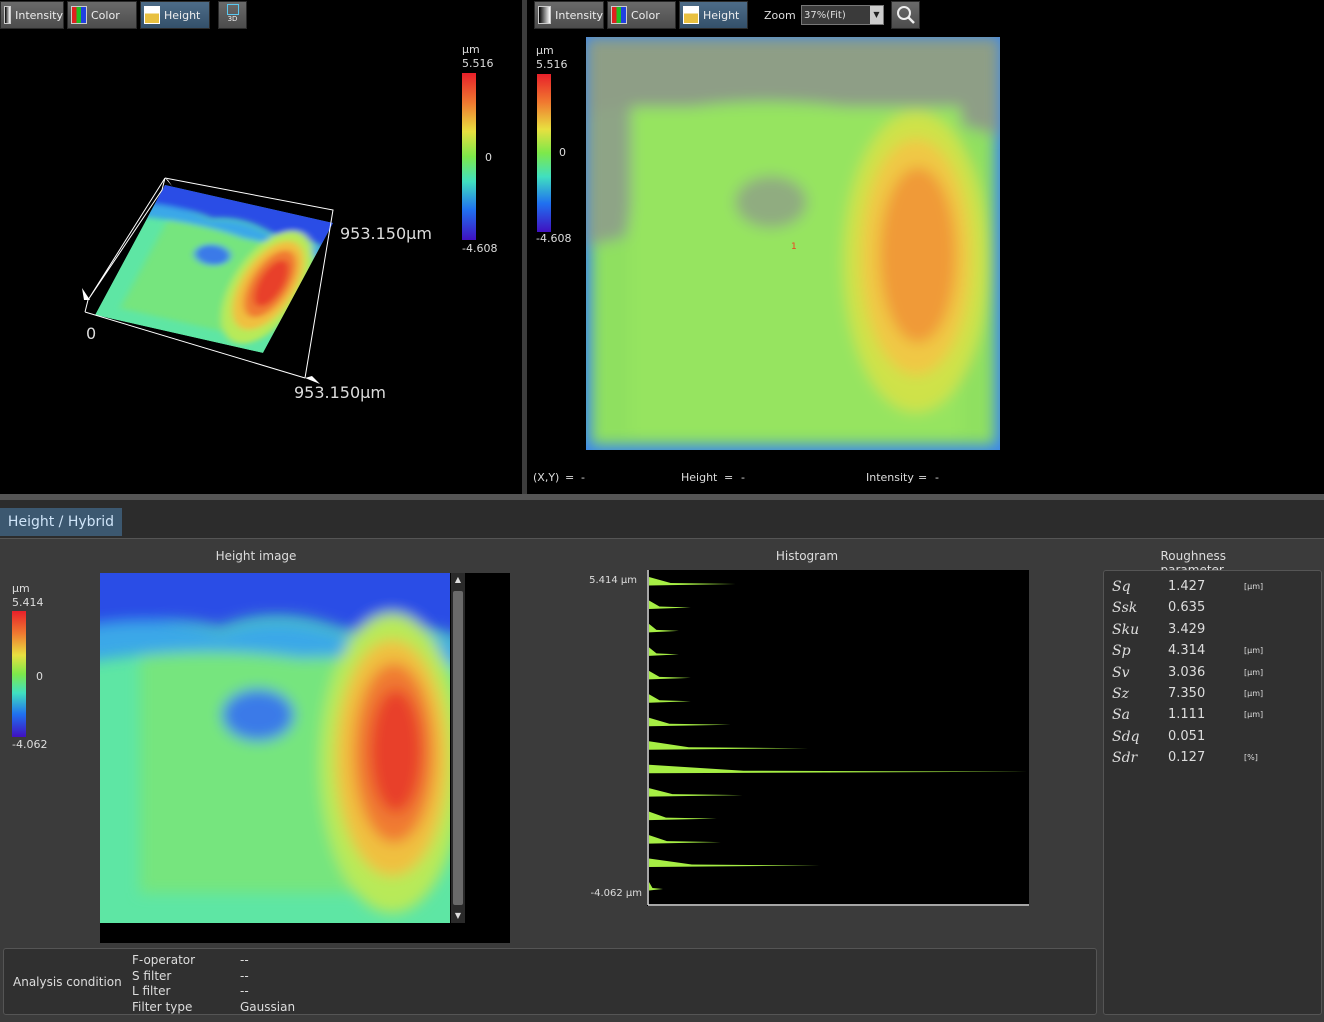  I want to click on analysis-title: Analysis condition, so click(67, 982).